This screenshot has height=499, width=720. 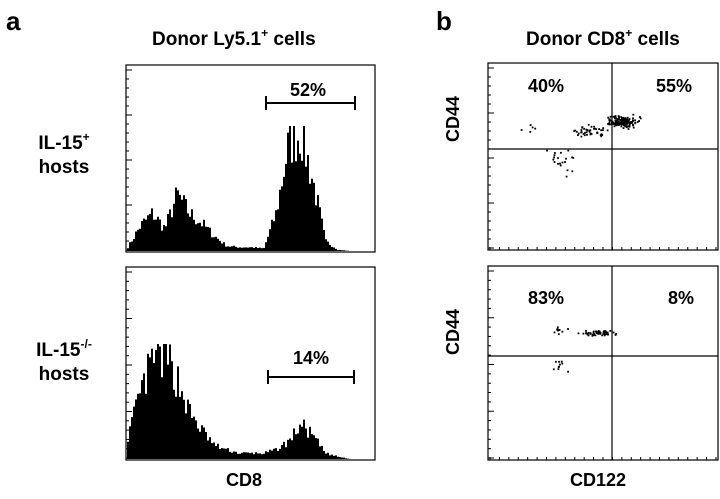 What do you see at coordinates (251, 188) in the screenshot?
I see `histogram-top-fill` at bounding box center [251, 188].